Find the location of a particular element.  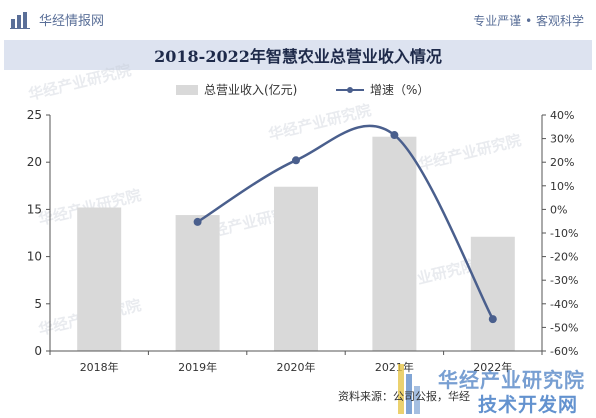

legend-label-line: 增速（%） is located at coordinates (399, 90).